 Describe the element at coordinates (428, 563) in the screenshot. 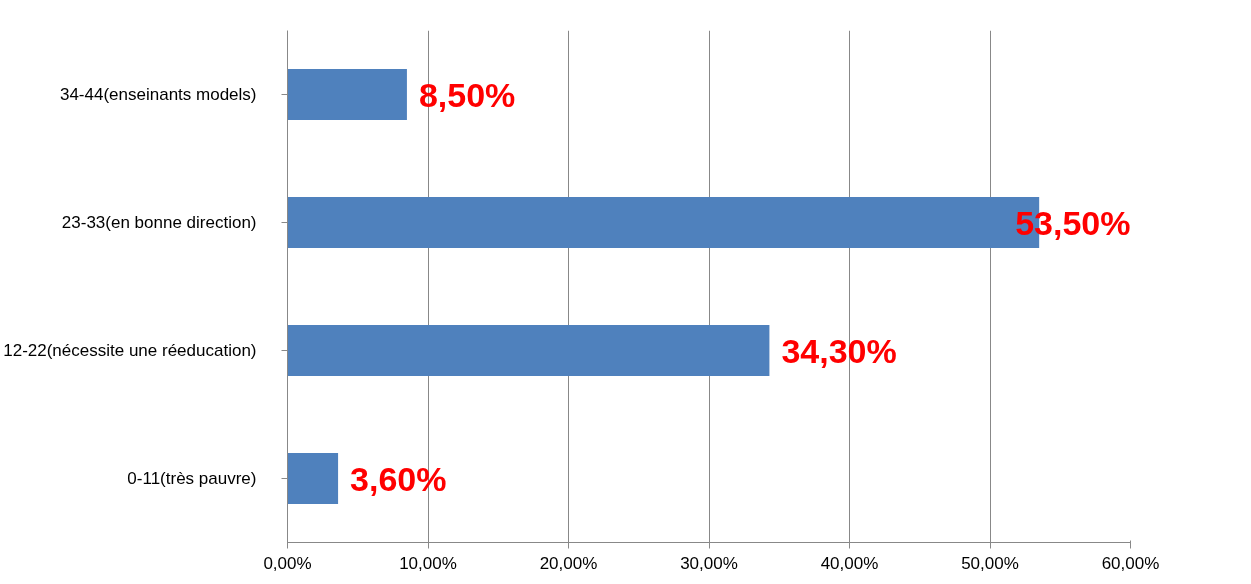

I see `x-tick-label: 10,00%` at that location.